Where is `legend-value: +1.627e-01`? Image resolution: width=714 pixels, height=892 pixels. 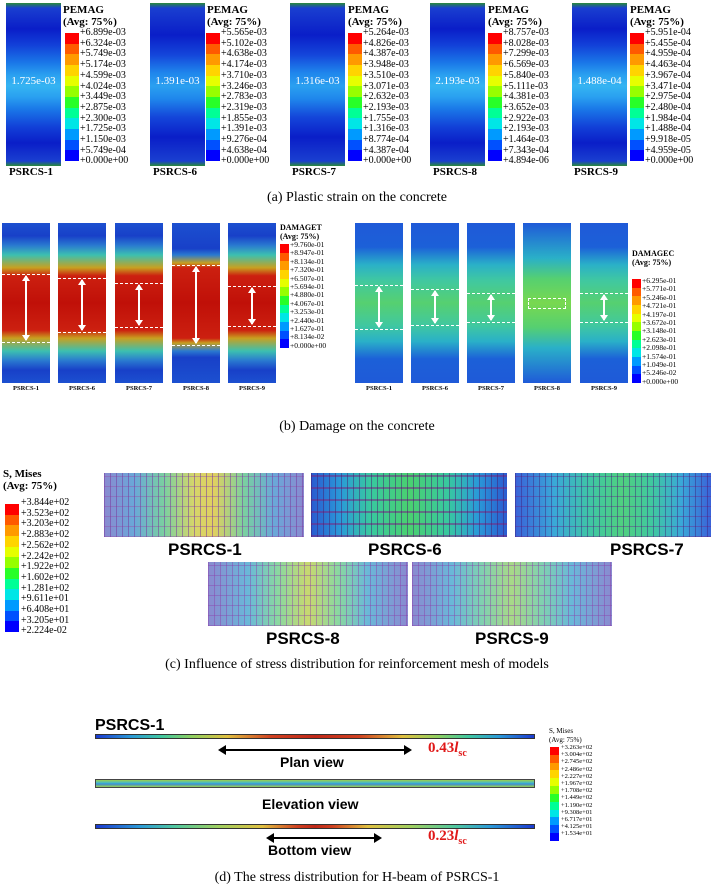 legend-value: +1.627e-01 is located at coordinates (307, 329).